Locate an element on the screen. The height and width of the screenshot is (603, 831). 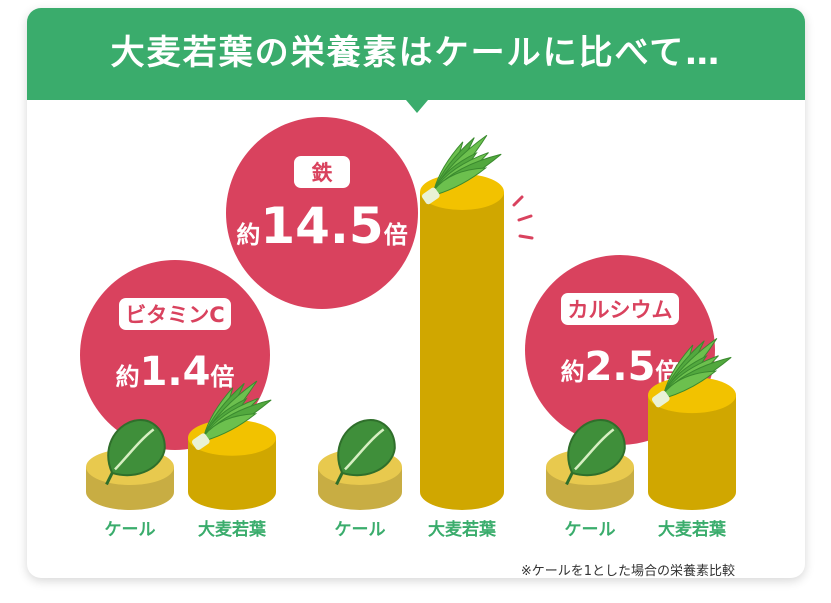
emphasis-marks-icon is located at coordinates (523, 217).